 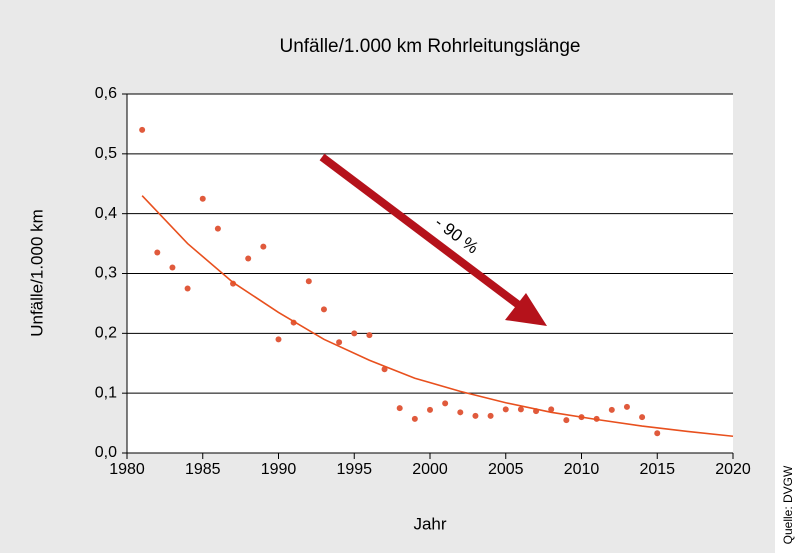 What do you see at coordinates (279, 469) in the screenshot?
I see `x-tick-label: 1990` at bounding box center [279, 469].